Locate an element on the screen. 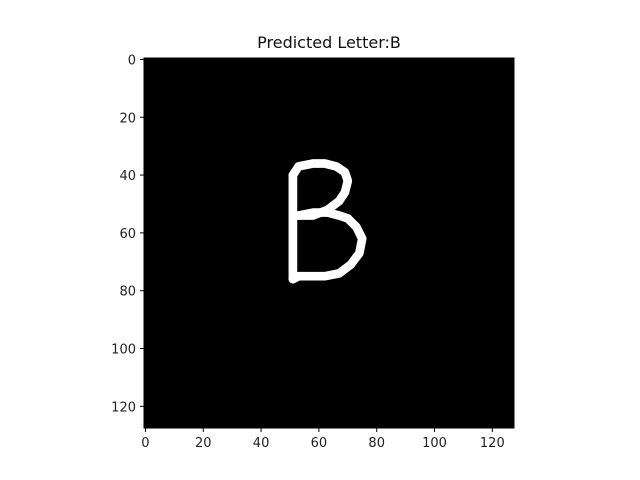  y-tick-label: 120 is located at coordinates (123, 407).